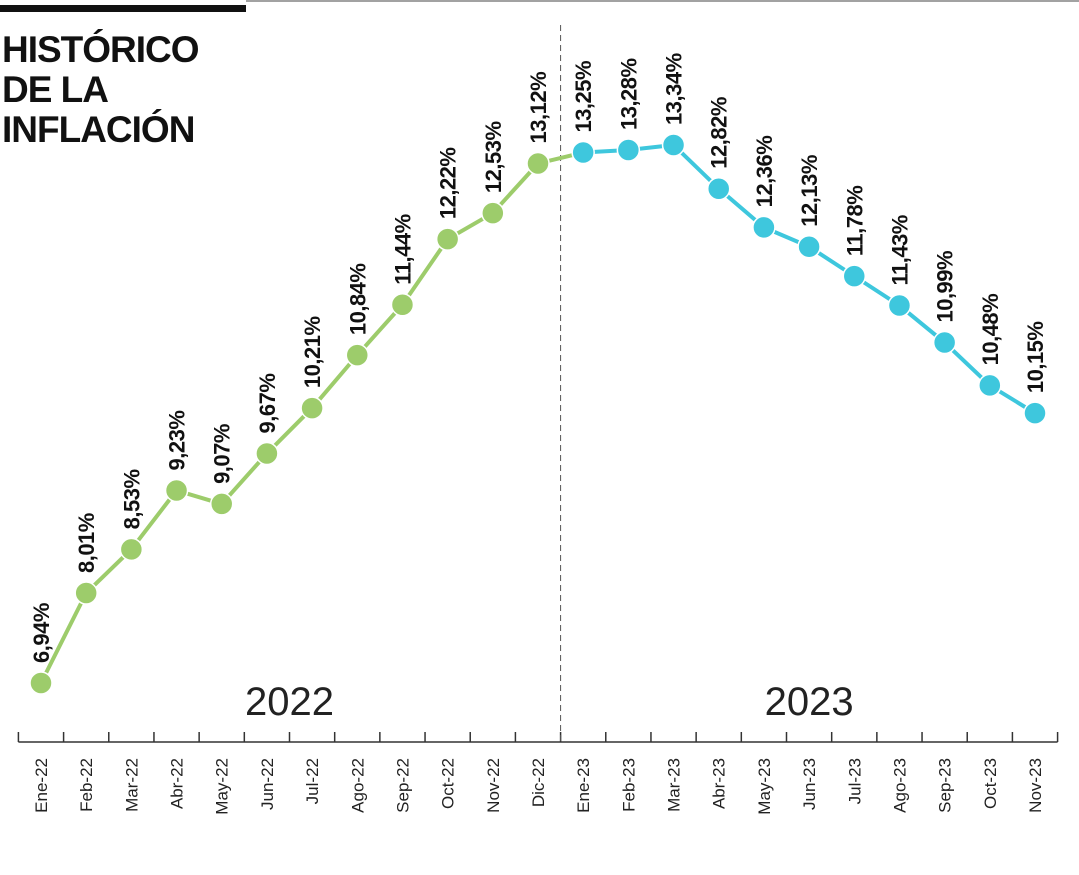 This screenshot has width=1079, height=875. Describe the element at coordinates (131, 785) in the screenshot. I see `x-tick-label: Mar-22` at that location.